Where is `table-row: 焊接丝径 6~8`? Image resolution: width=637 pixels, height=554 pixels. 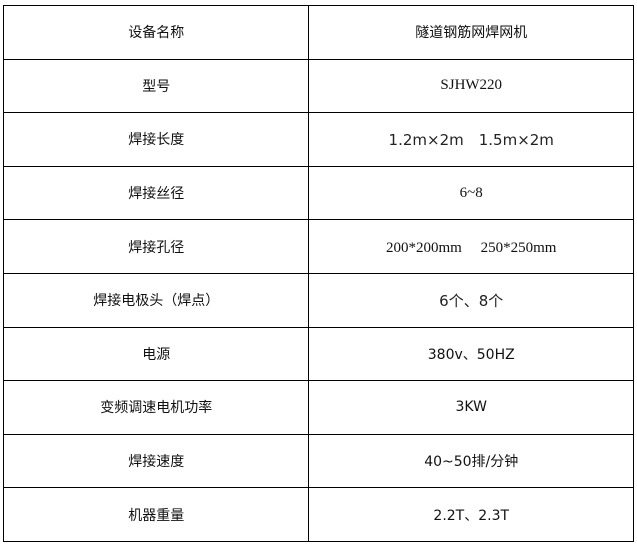 table-row: 焊接丝径 6~8 is located at coordinates (318, 193).